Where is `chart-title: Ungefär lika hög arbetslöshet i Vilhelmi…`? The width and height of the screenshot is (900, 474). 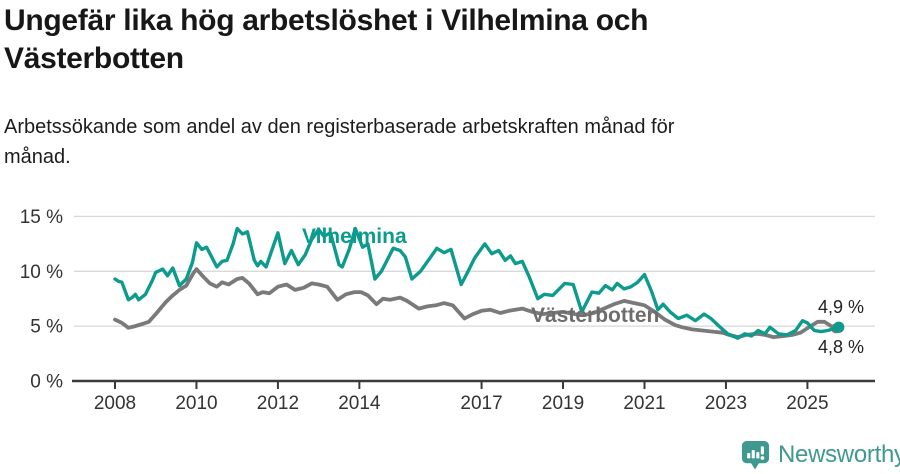
chart-title: Ungefär lika hög arbetslöshet i Vilhelmi… is located at coordinates (326, 39).